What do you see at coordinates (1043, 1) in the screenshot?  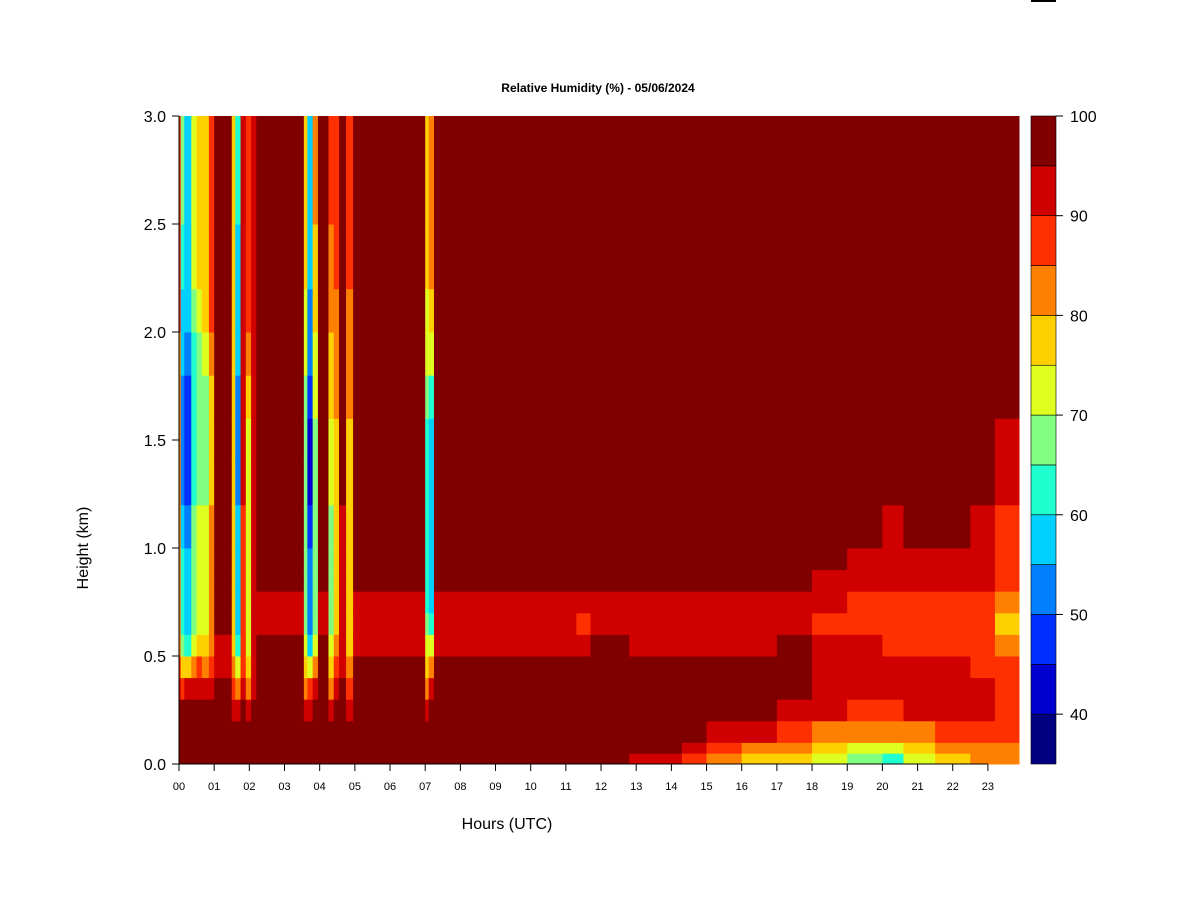 I see `corner-mark` at bounding box center [1043, 1].